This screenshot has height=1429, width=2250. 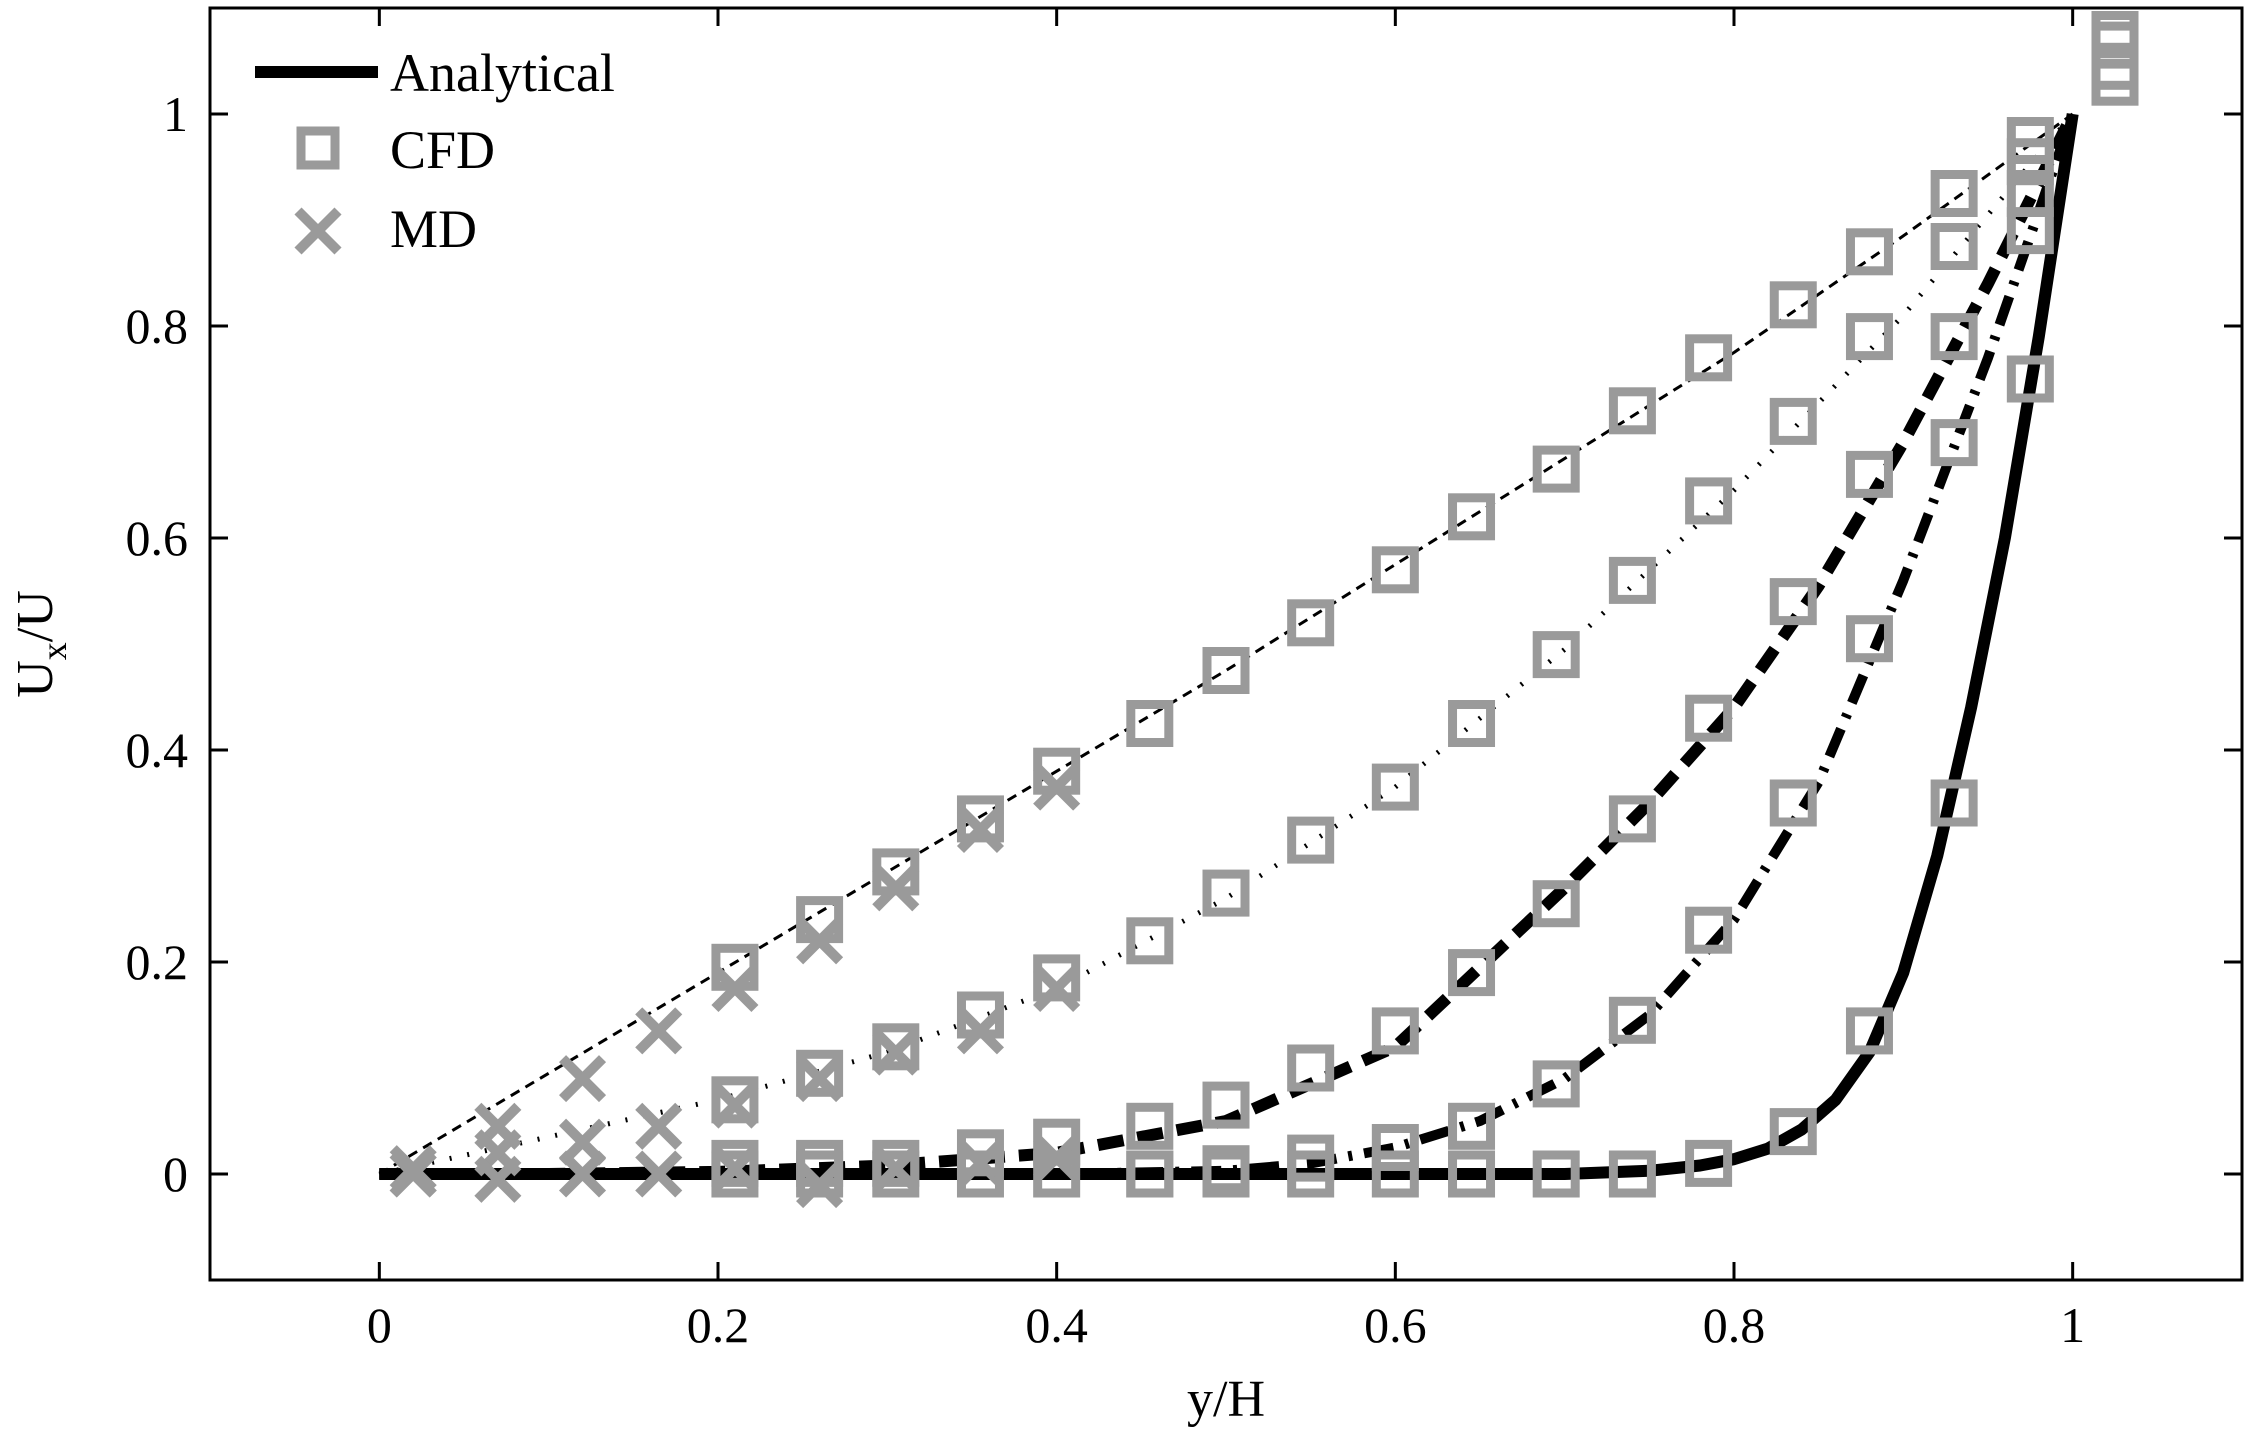 I want to click on legend-cfd-label: CFD, so click(x=442, y=150).